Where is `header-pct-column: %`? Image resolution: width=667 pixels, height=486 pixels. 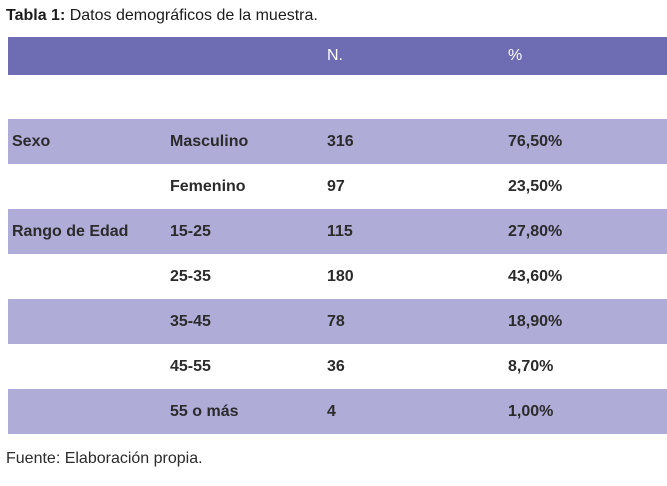
header-pct-column: % is located at coordinates (515, 55).